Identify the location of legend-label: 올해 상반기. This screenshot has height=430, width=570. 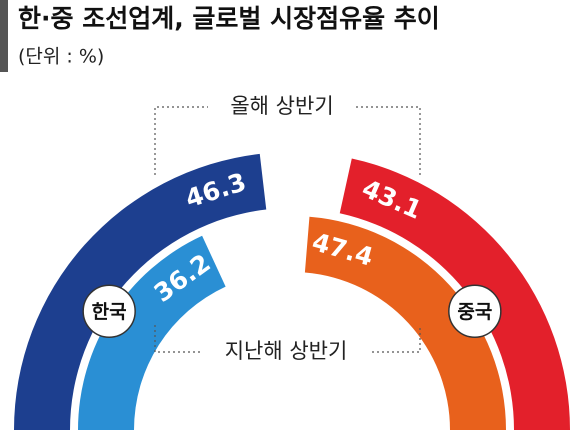
(281, 106).